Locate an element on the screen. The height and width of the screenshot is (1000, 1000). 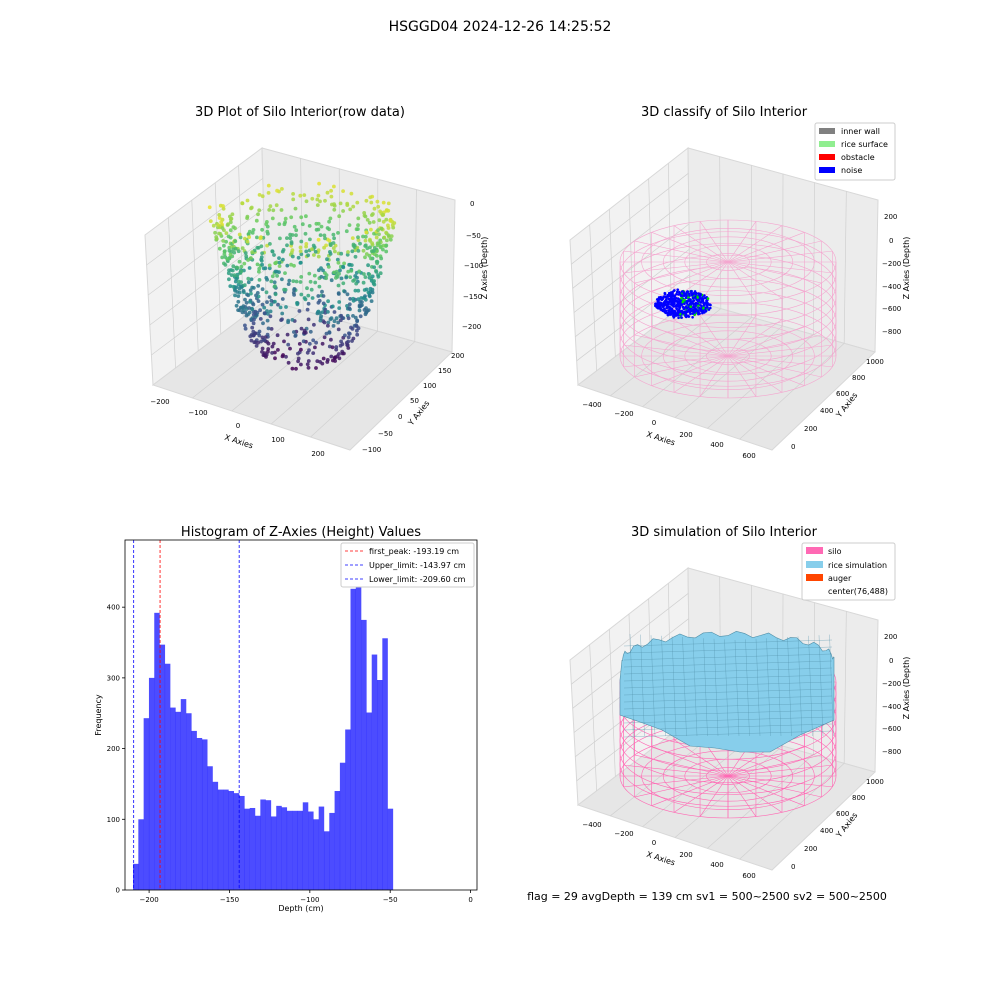
legend-label: inner wall is located at coordinates (860, 131).